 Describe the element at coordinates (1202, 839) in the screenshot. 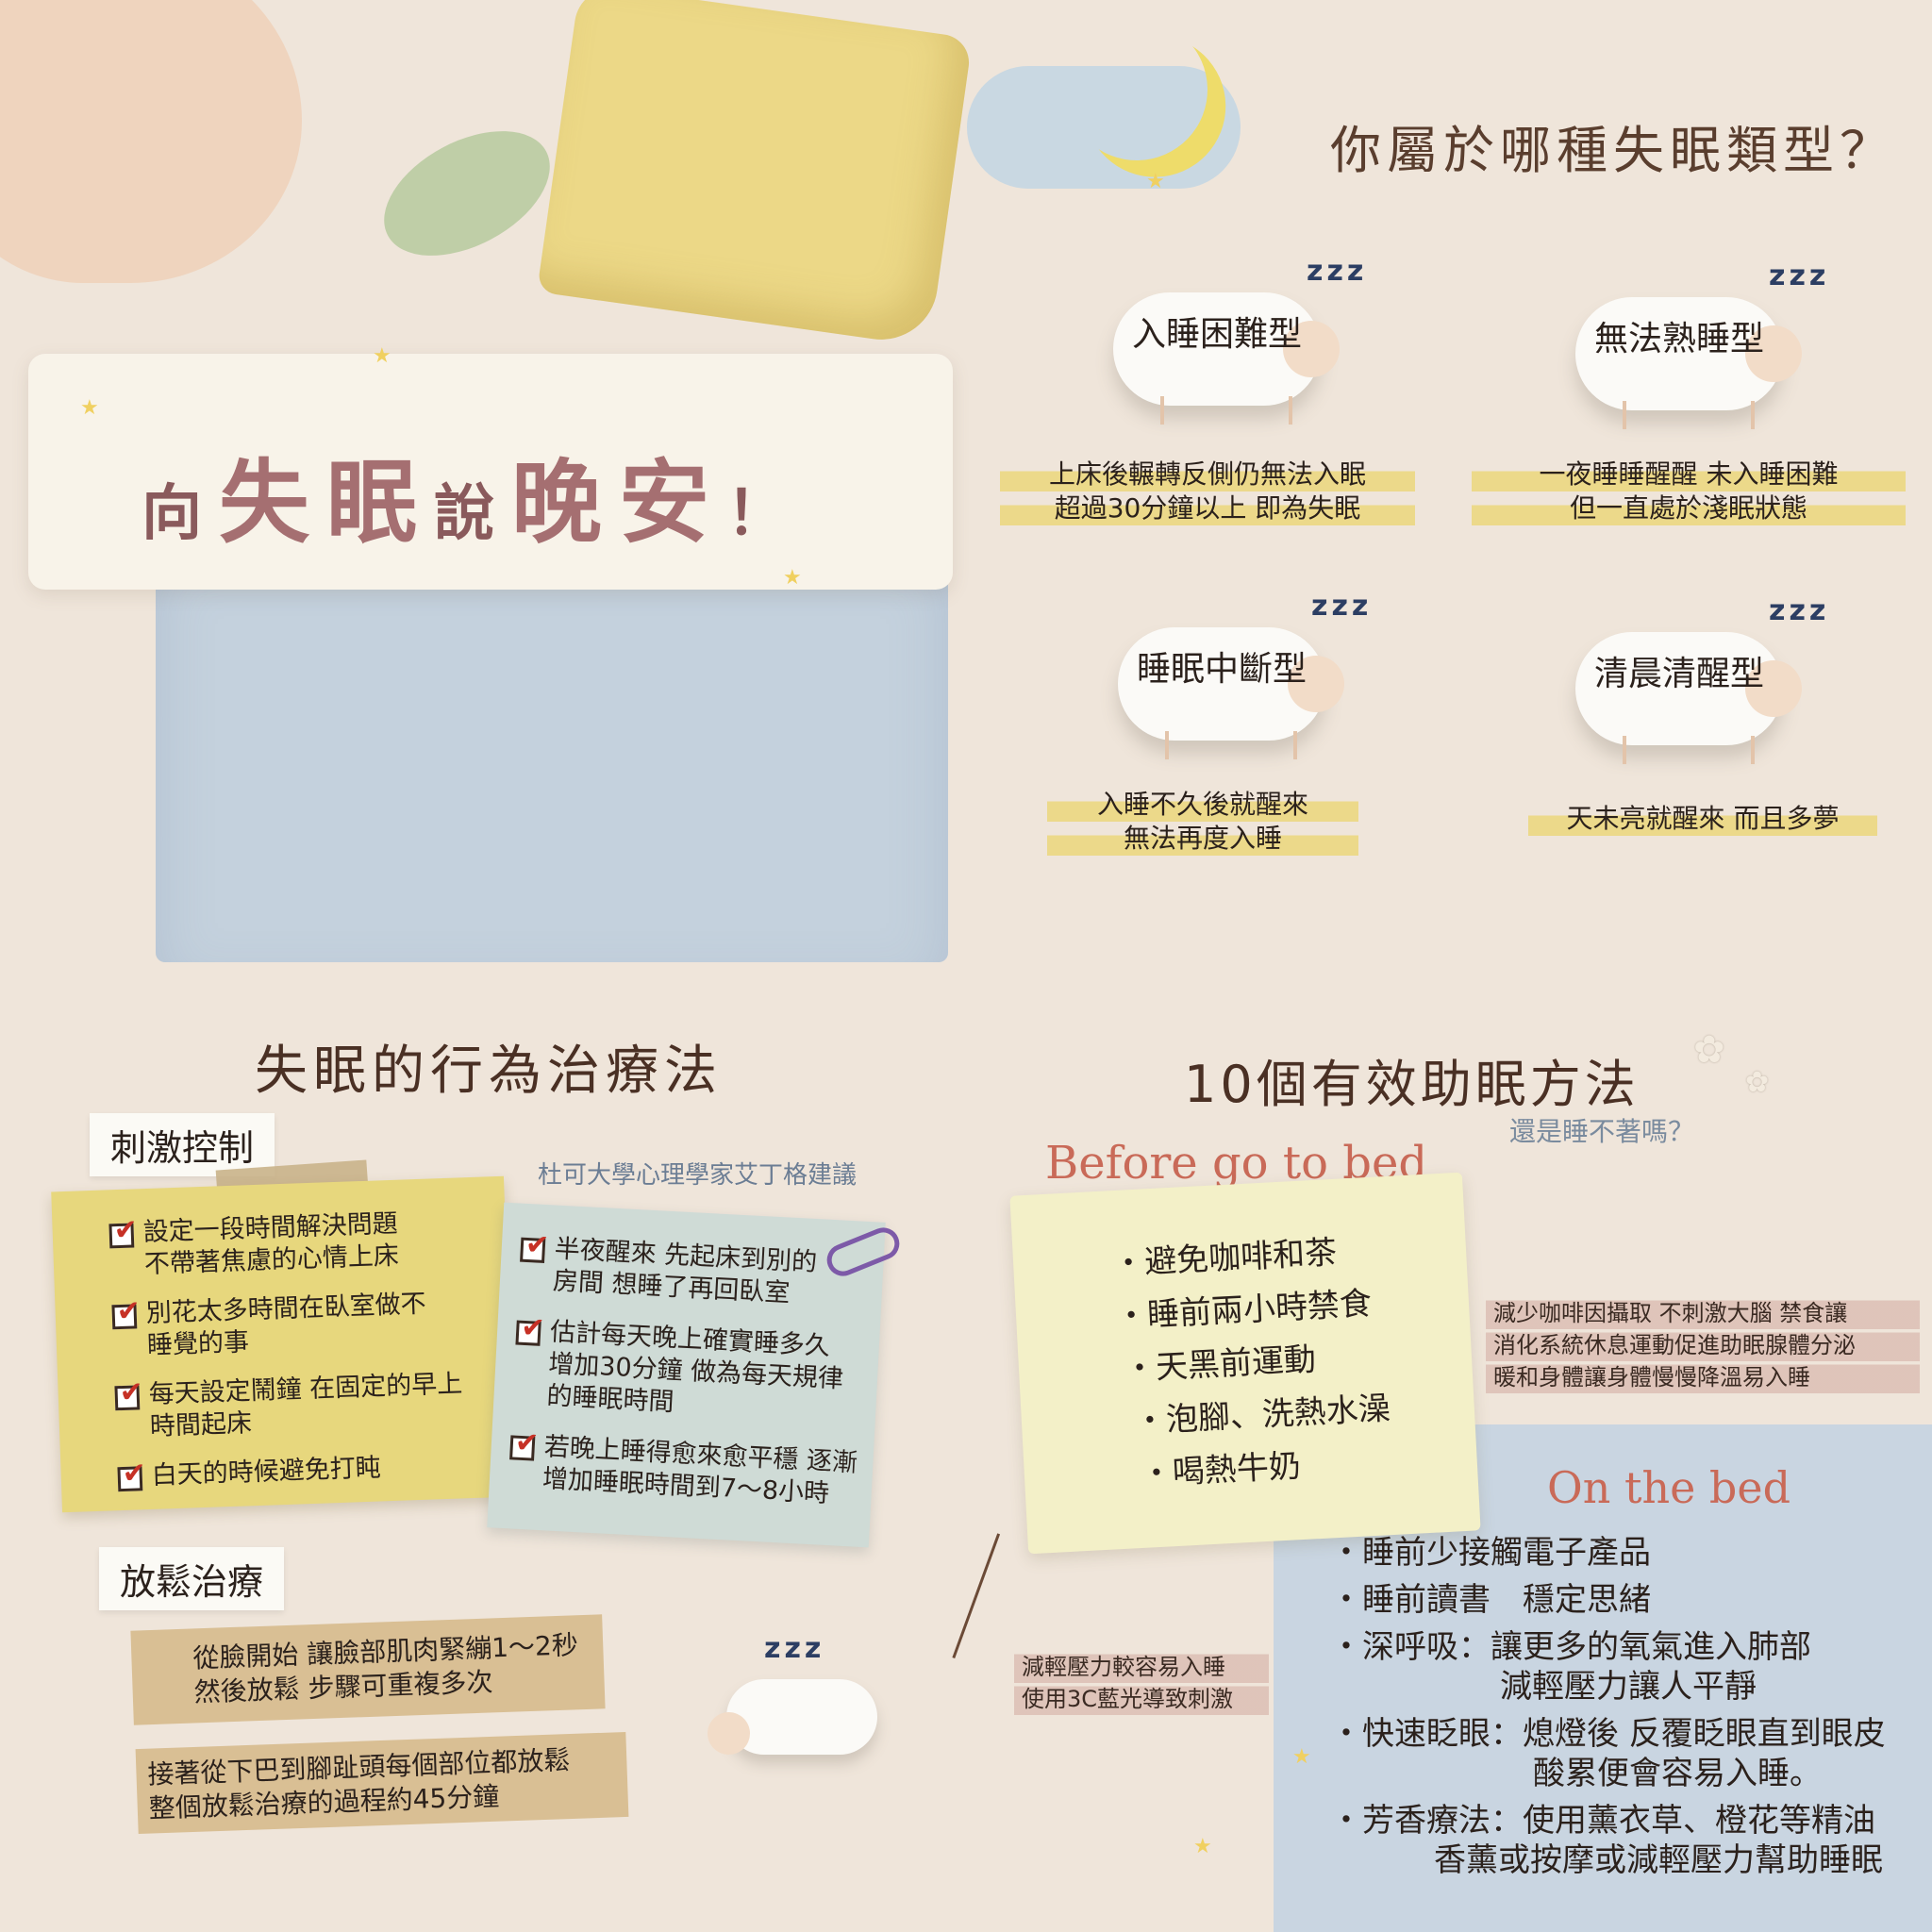

I see `desc-line: 無法再度入睡` at that location.